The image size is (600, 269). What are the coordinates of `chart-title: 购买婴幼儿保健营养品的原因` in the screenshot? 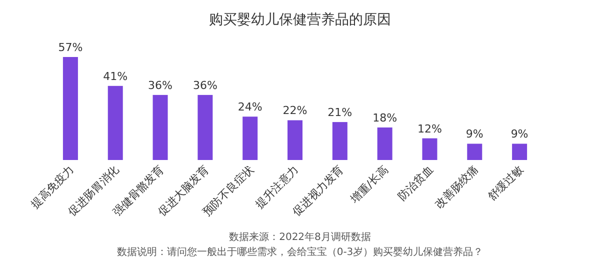 It's located at (300, 20).